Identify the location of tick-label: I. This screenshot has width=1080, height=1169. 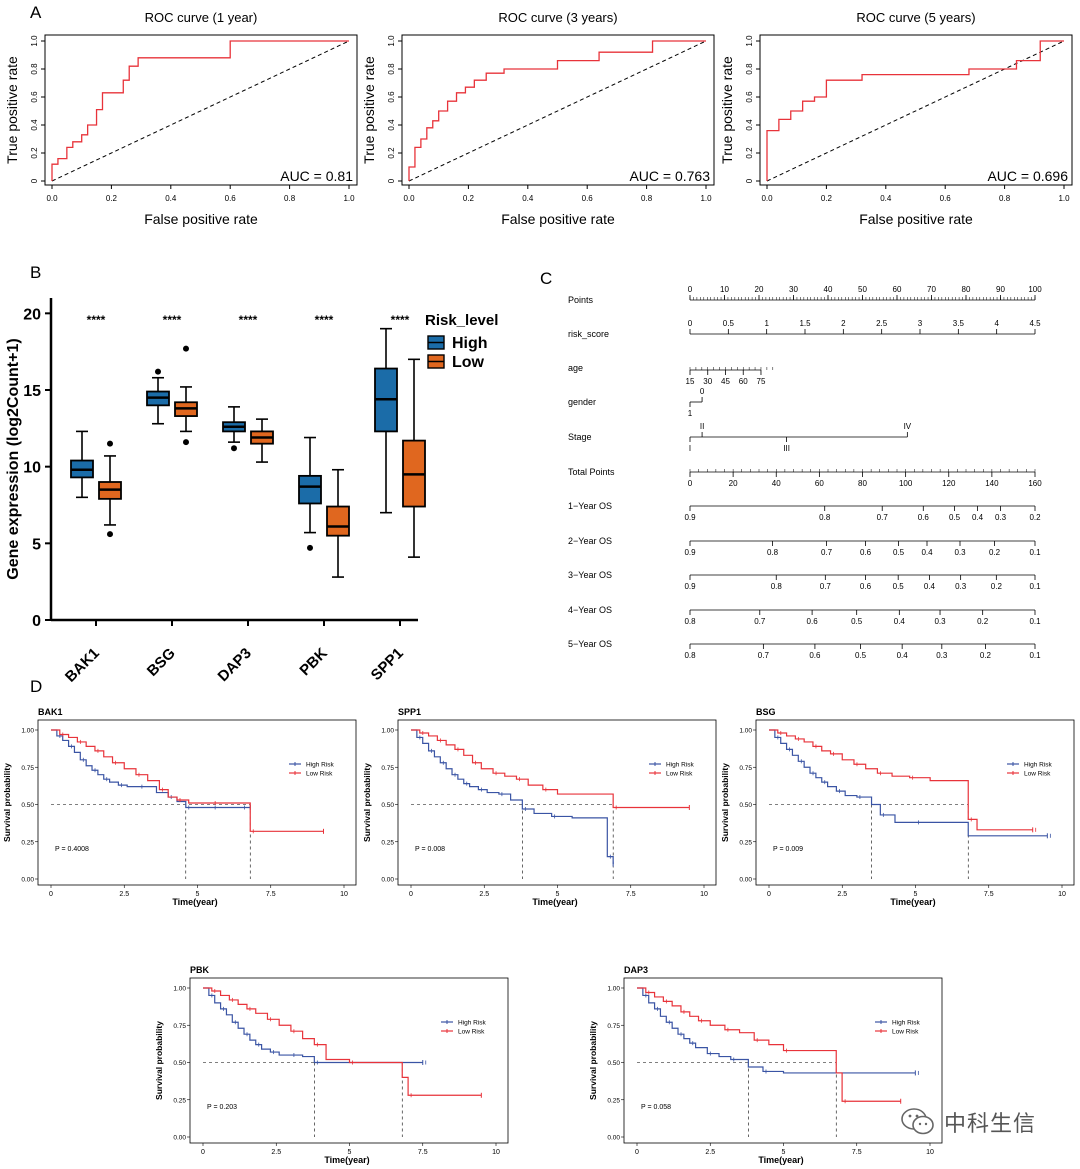
(690, 448).